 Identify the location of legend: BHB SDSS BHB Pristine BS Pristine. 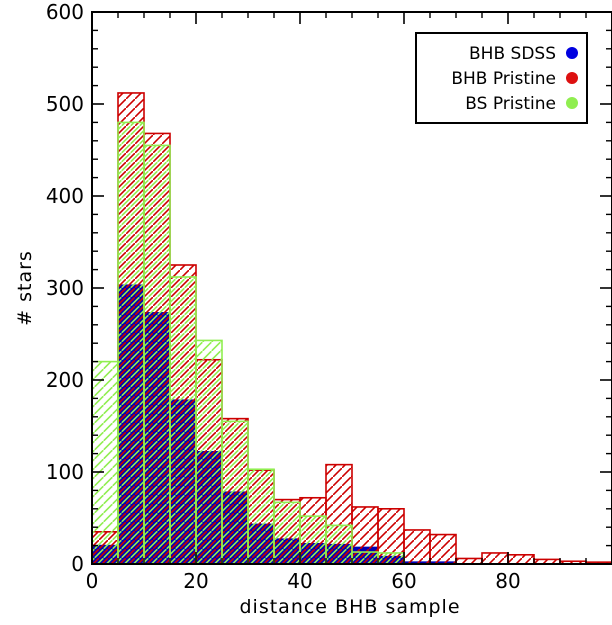
(501, 78).